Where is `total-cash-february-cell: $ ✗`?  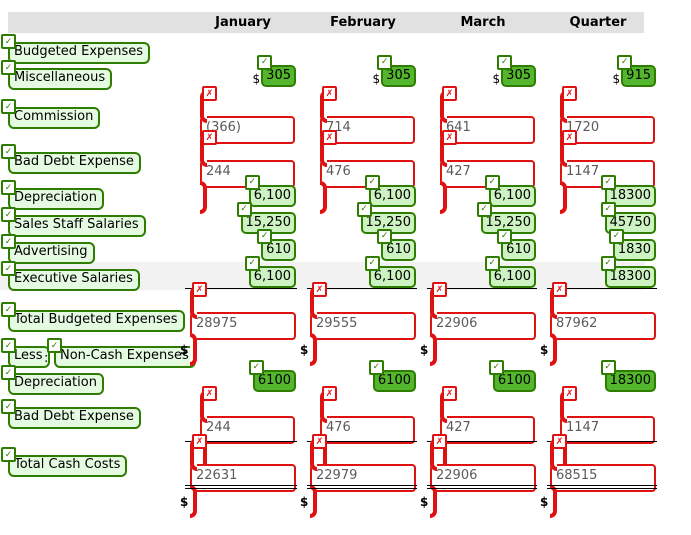
total-cash-february-cell: $ ✗ is located at coordinates (358, 476).